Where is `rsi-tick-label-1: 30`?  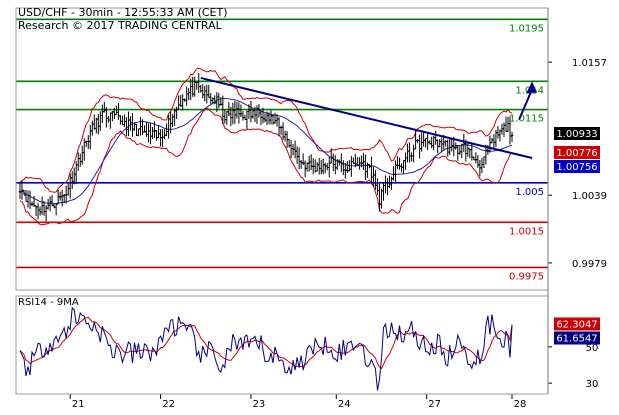 rsi-tick-label-1: 30 is located at coordinates (592, 384).